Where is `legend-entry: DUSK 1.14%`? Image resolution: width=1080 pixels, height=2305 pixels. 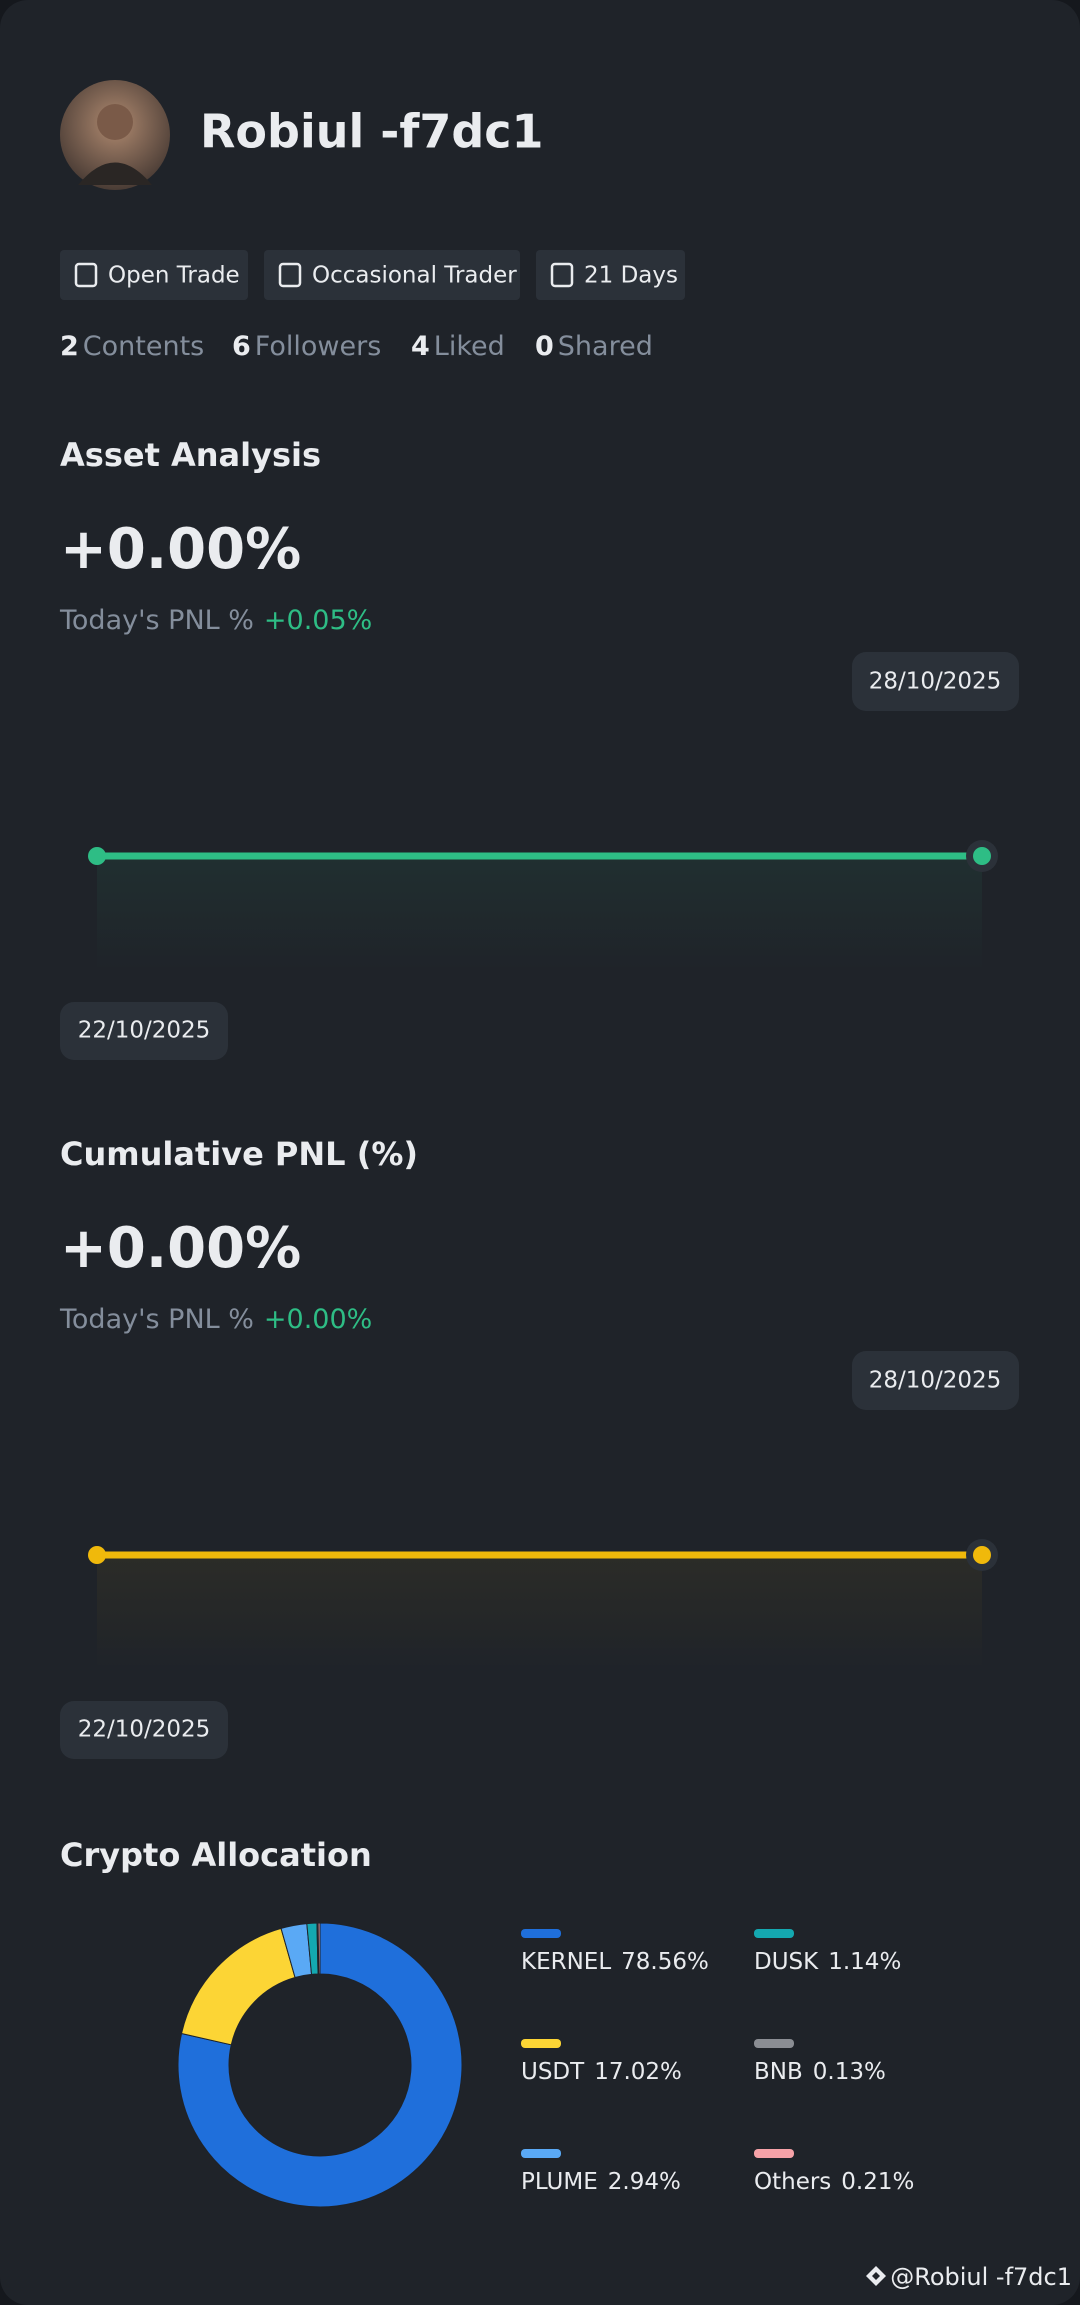 legend-entry: DUSK 1.14% is located at coordinates (827, 1962).